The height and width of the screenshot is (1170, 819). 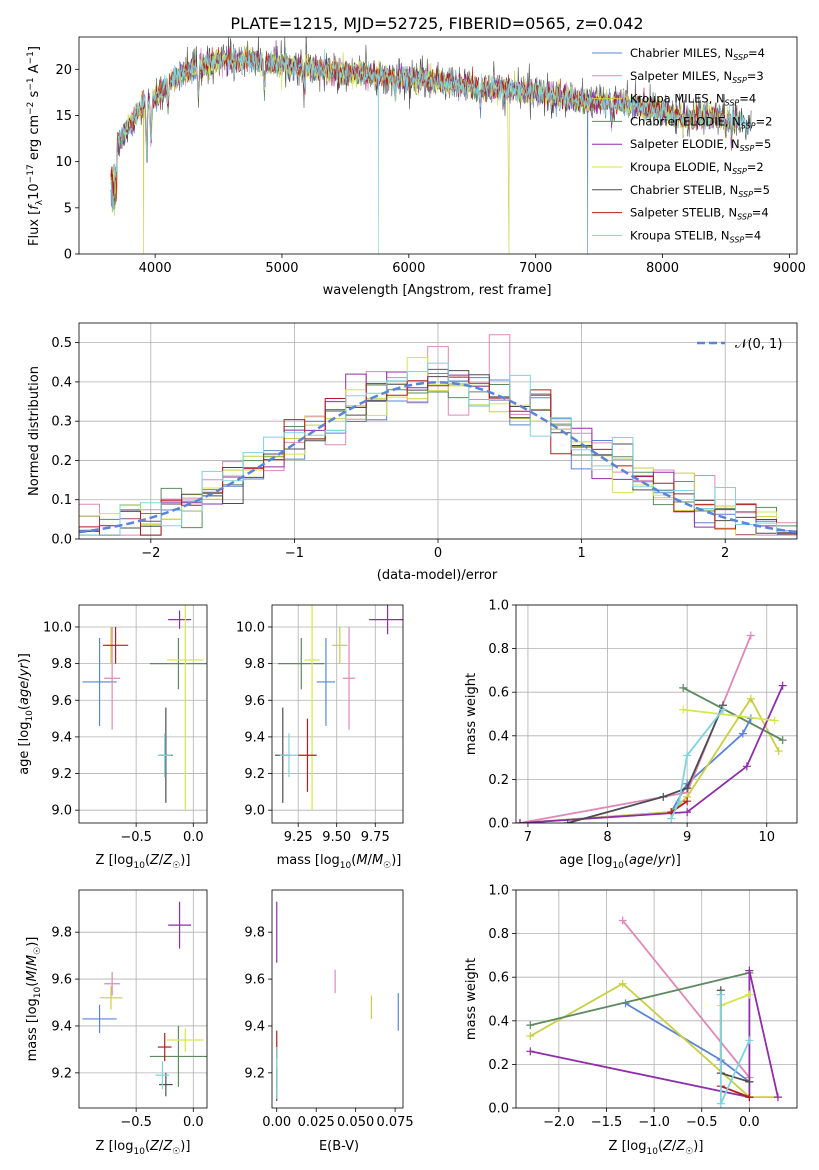 I want to click on y-axis-label: mass weight, so click(x=471, y=714).